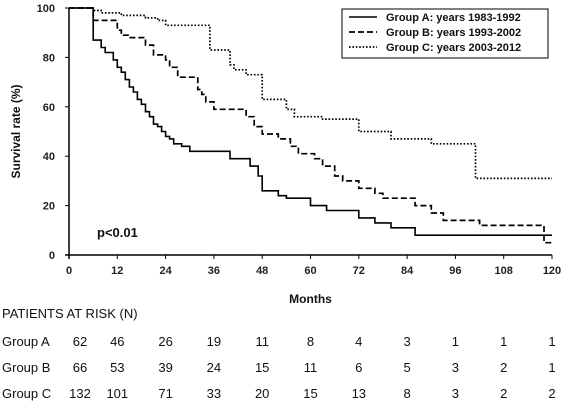 The image size is (567, 404). I want to click on risk-cell: 19, so click(214, 341).